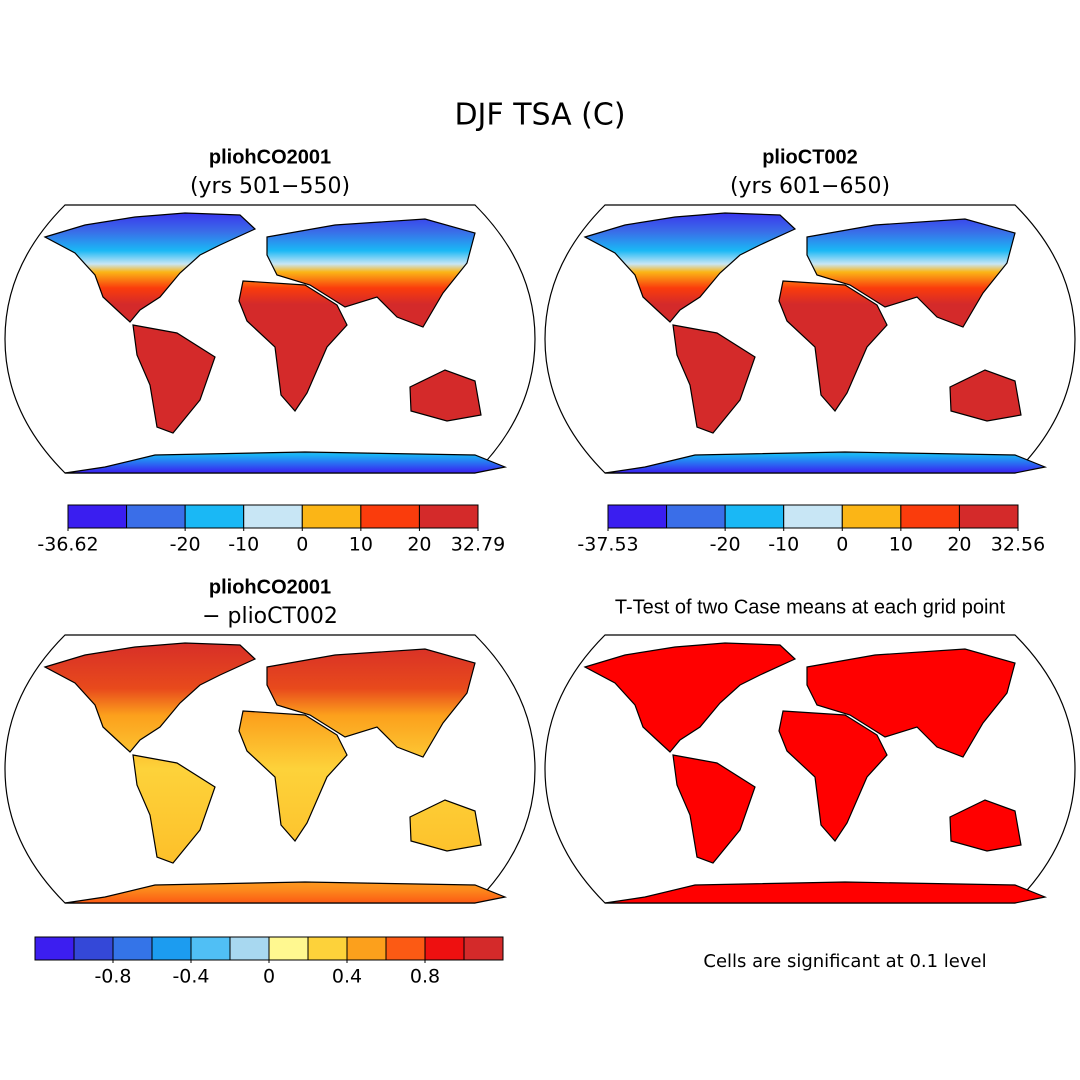  What do you see at coordinates (478, 545) in the screenshot?
I see `colorbar-label: 32.79` at bounding box center [478, 545].